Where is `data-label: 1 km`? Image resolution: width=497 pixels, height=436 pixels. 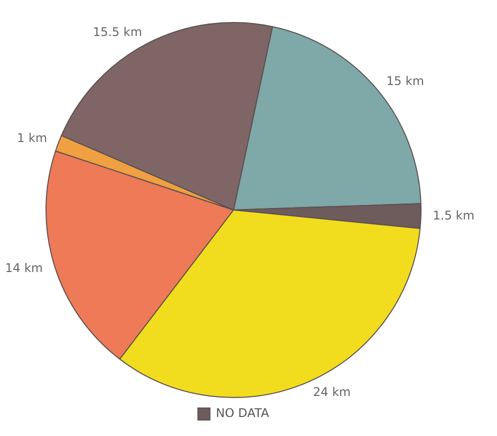
data-label: 1 km is located at coordinates (32, 138).